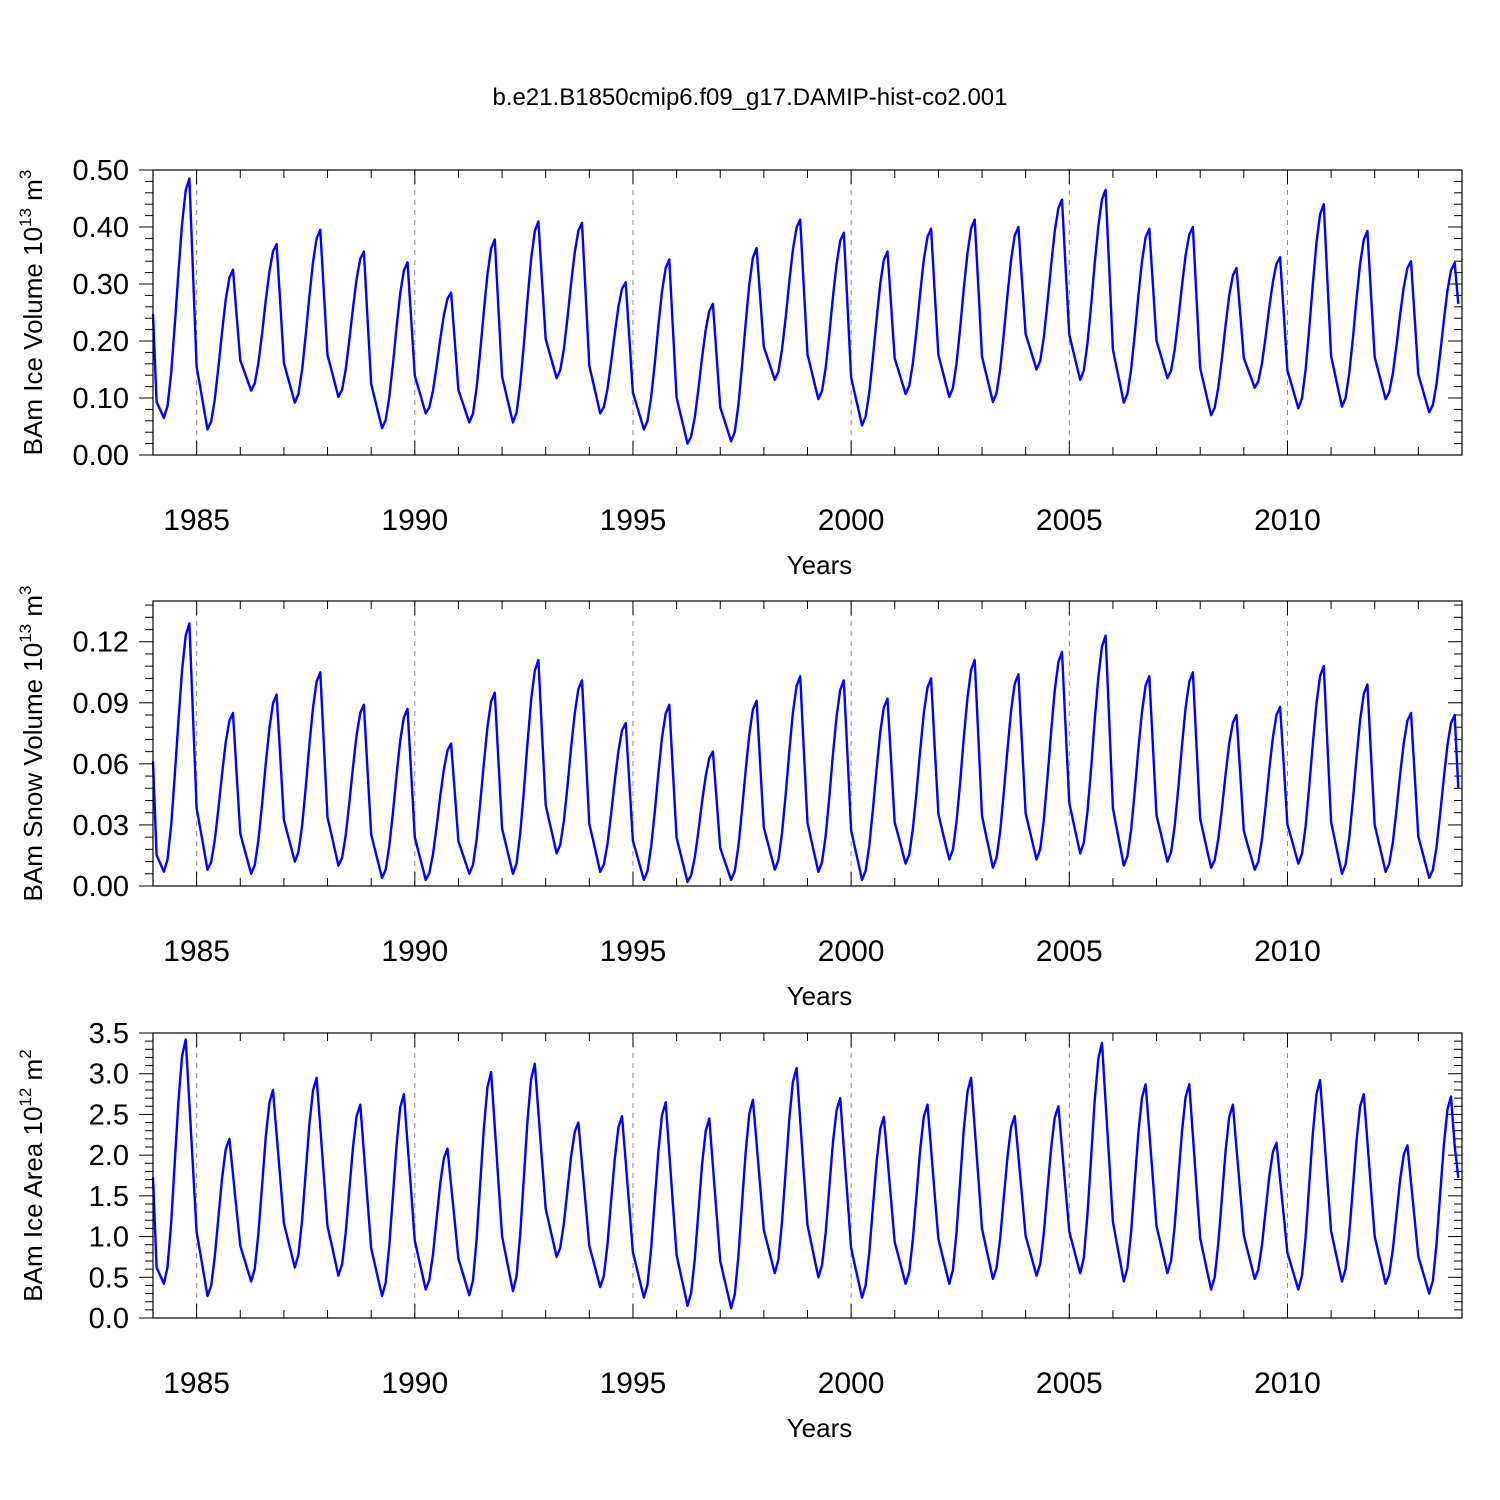  I want to click on ice-area-y-tick-label: 2.5, so click(109, 1115).